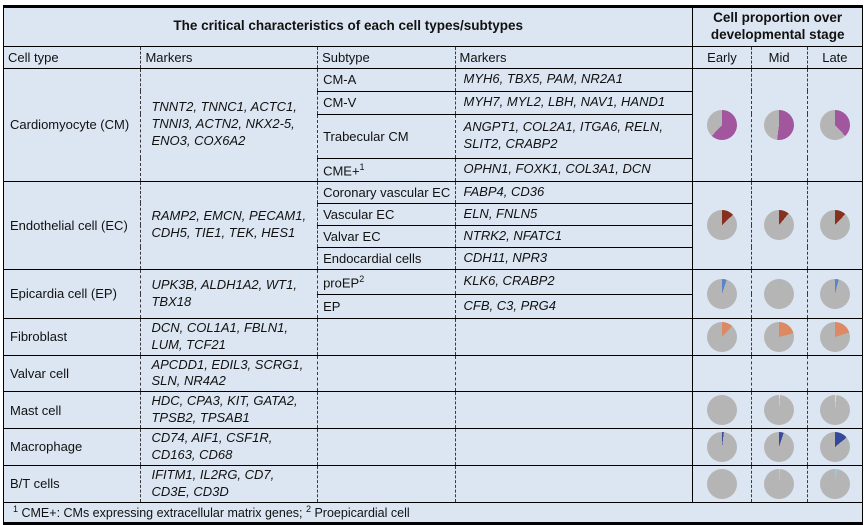 This screenshot has height=525, width=866. I want to click on table-row-bt-cells: B/T cells IFITM1, IL2RG, CD7, CD3E, CD3D, so click(433, 483).